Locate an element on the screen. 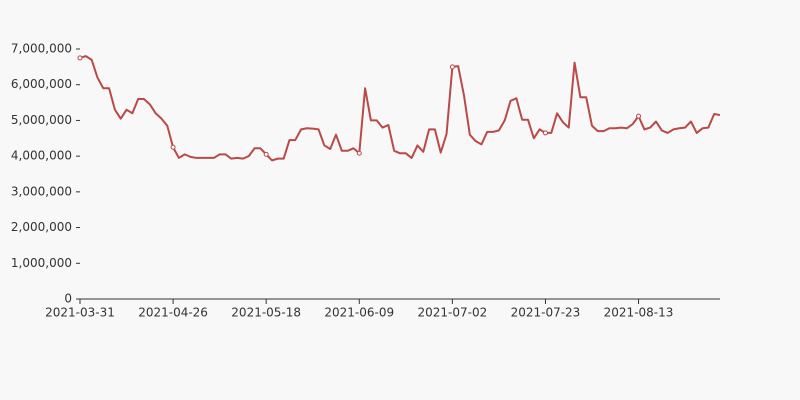  y-tick-label: 2,000,000 is located at coordinates (41, 227).